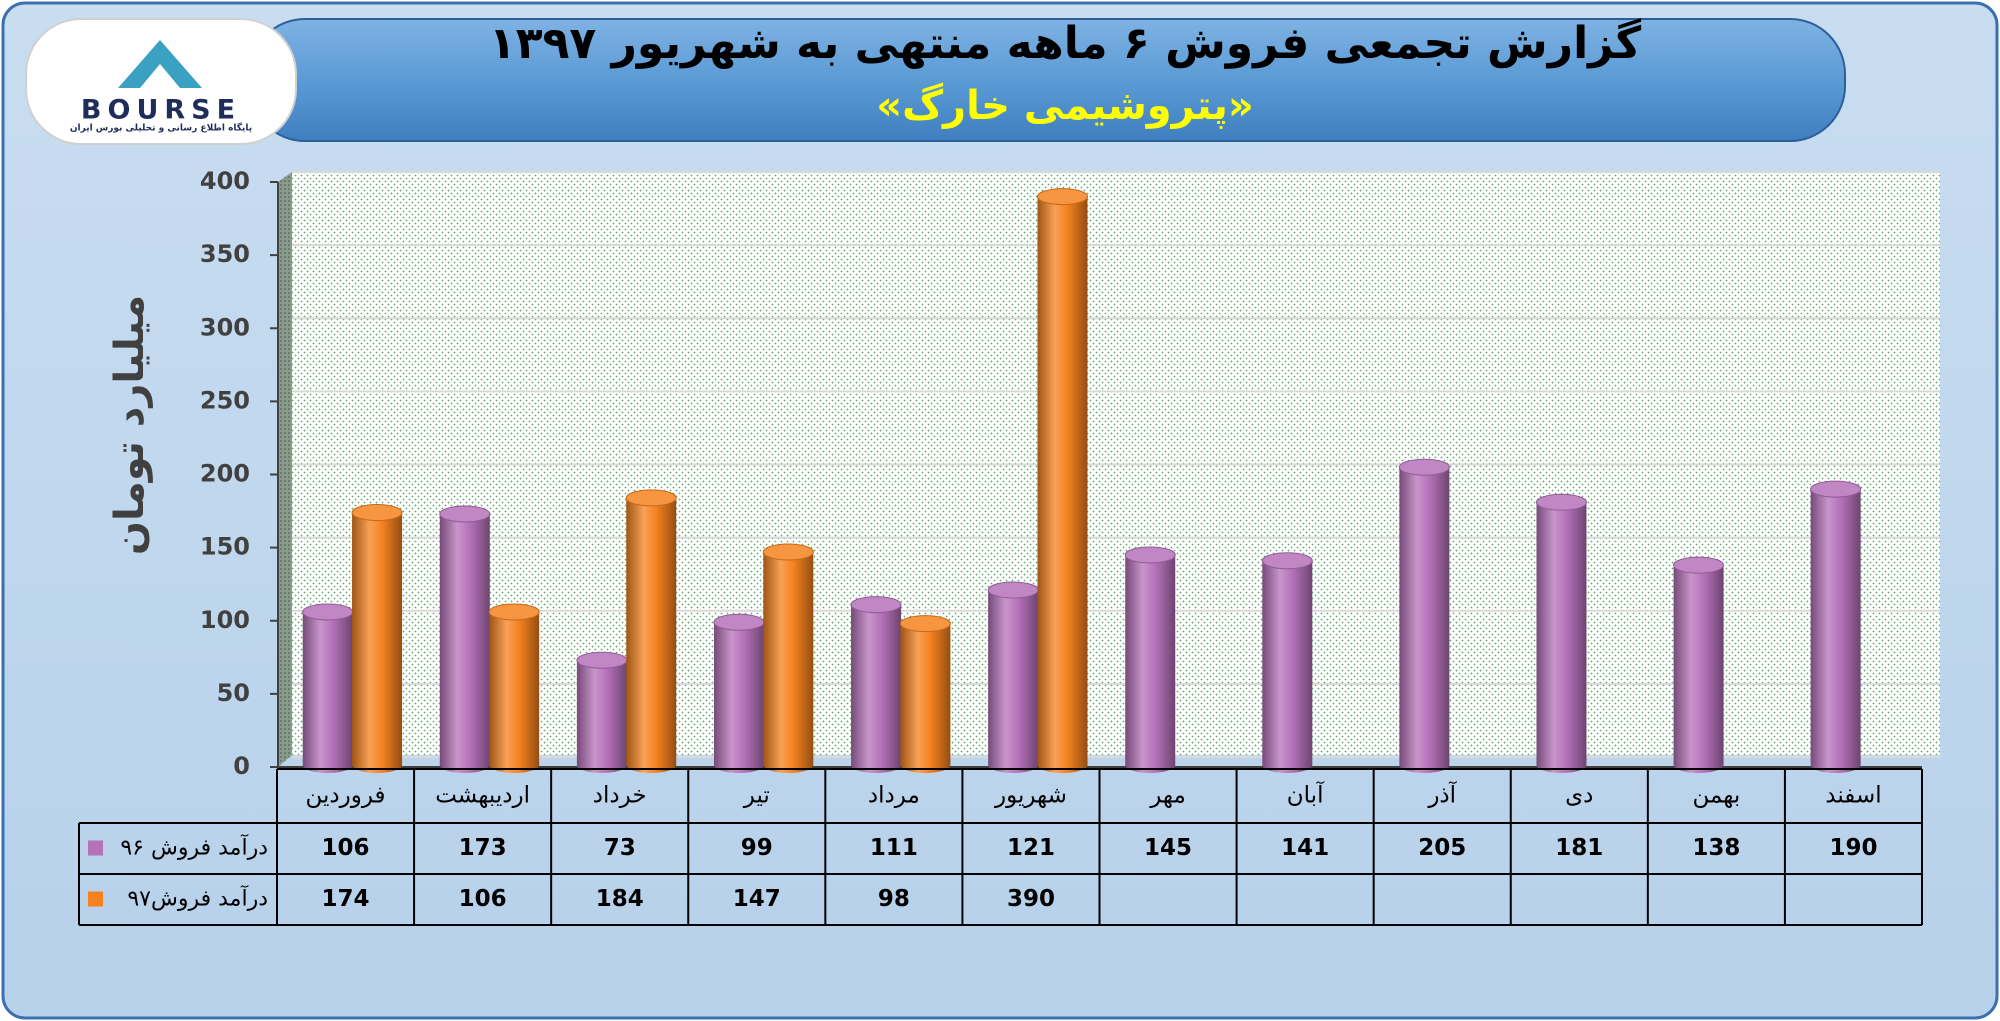  Describe the element at coordinates (482, 796) in the screenshot. I see `x-tick-label: اردیبهشت` at that location.